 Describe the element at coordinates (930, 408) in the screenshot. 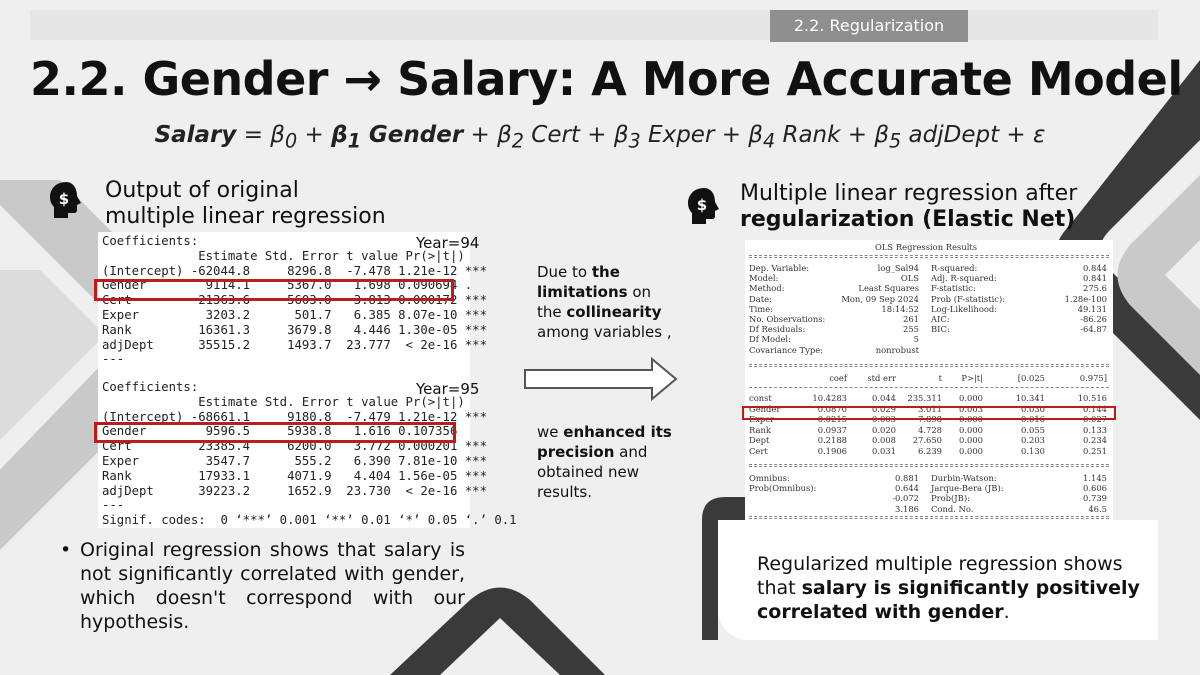

I see `ols-coef-value: 3.011` at that location.